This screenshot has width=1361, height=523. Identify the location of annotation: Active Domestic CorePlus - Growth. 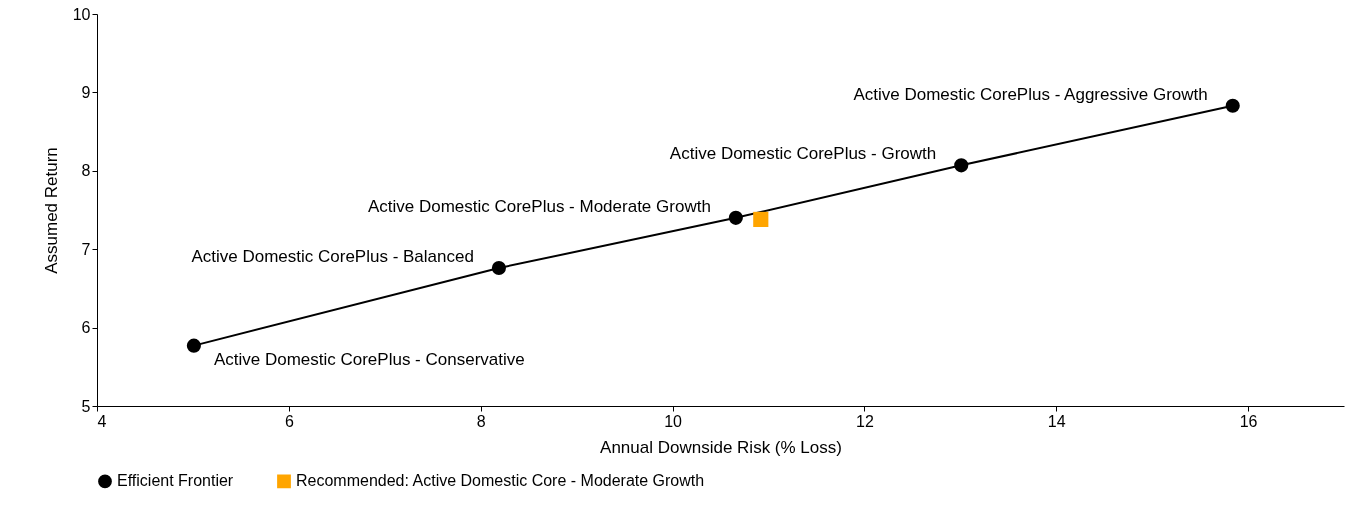
(803, 154).